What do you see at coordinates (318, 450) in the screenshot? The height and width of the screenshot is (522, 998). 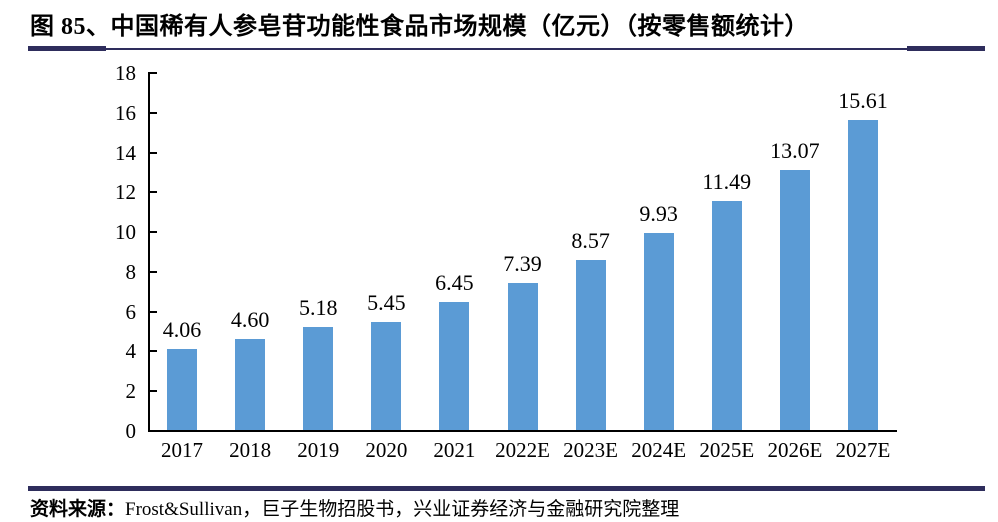 I see `x-axis-category-label: 2019` at bounding box center [318, 450].